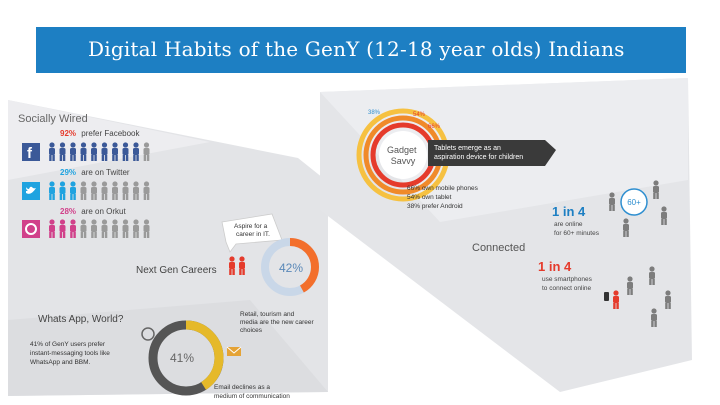 This screenshot has width=720, height=405. Describe the element at coordinates (606, 296) in the screenshot. I see `smartphone-icon` at that location.